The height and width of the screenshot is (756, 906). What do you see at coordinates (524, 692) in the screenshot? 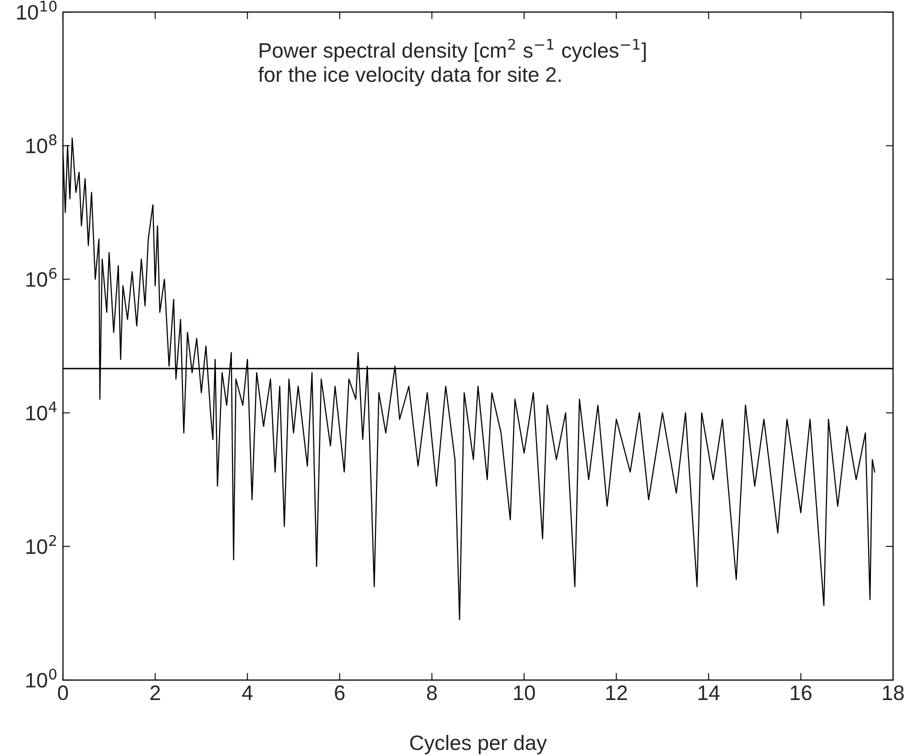
I see `x-tick-label: 10` at bounding box center [524, 692].